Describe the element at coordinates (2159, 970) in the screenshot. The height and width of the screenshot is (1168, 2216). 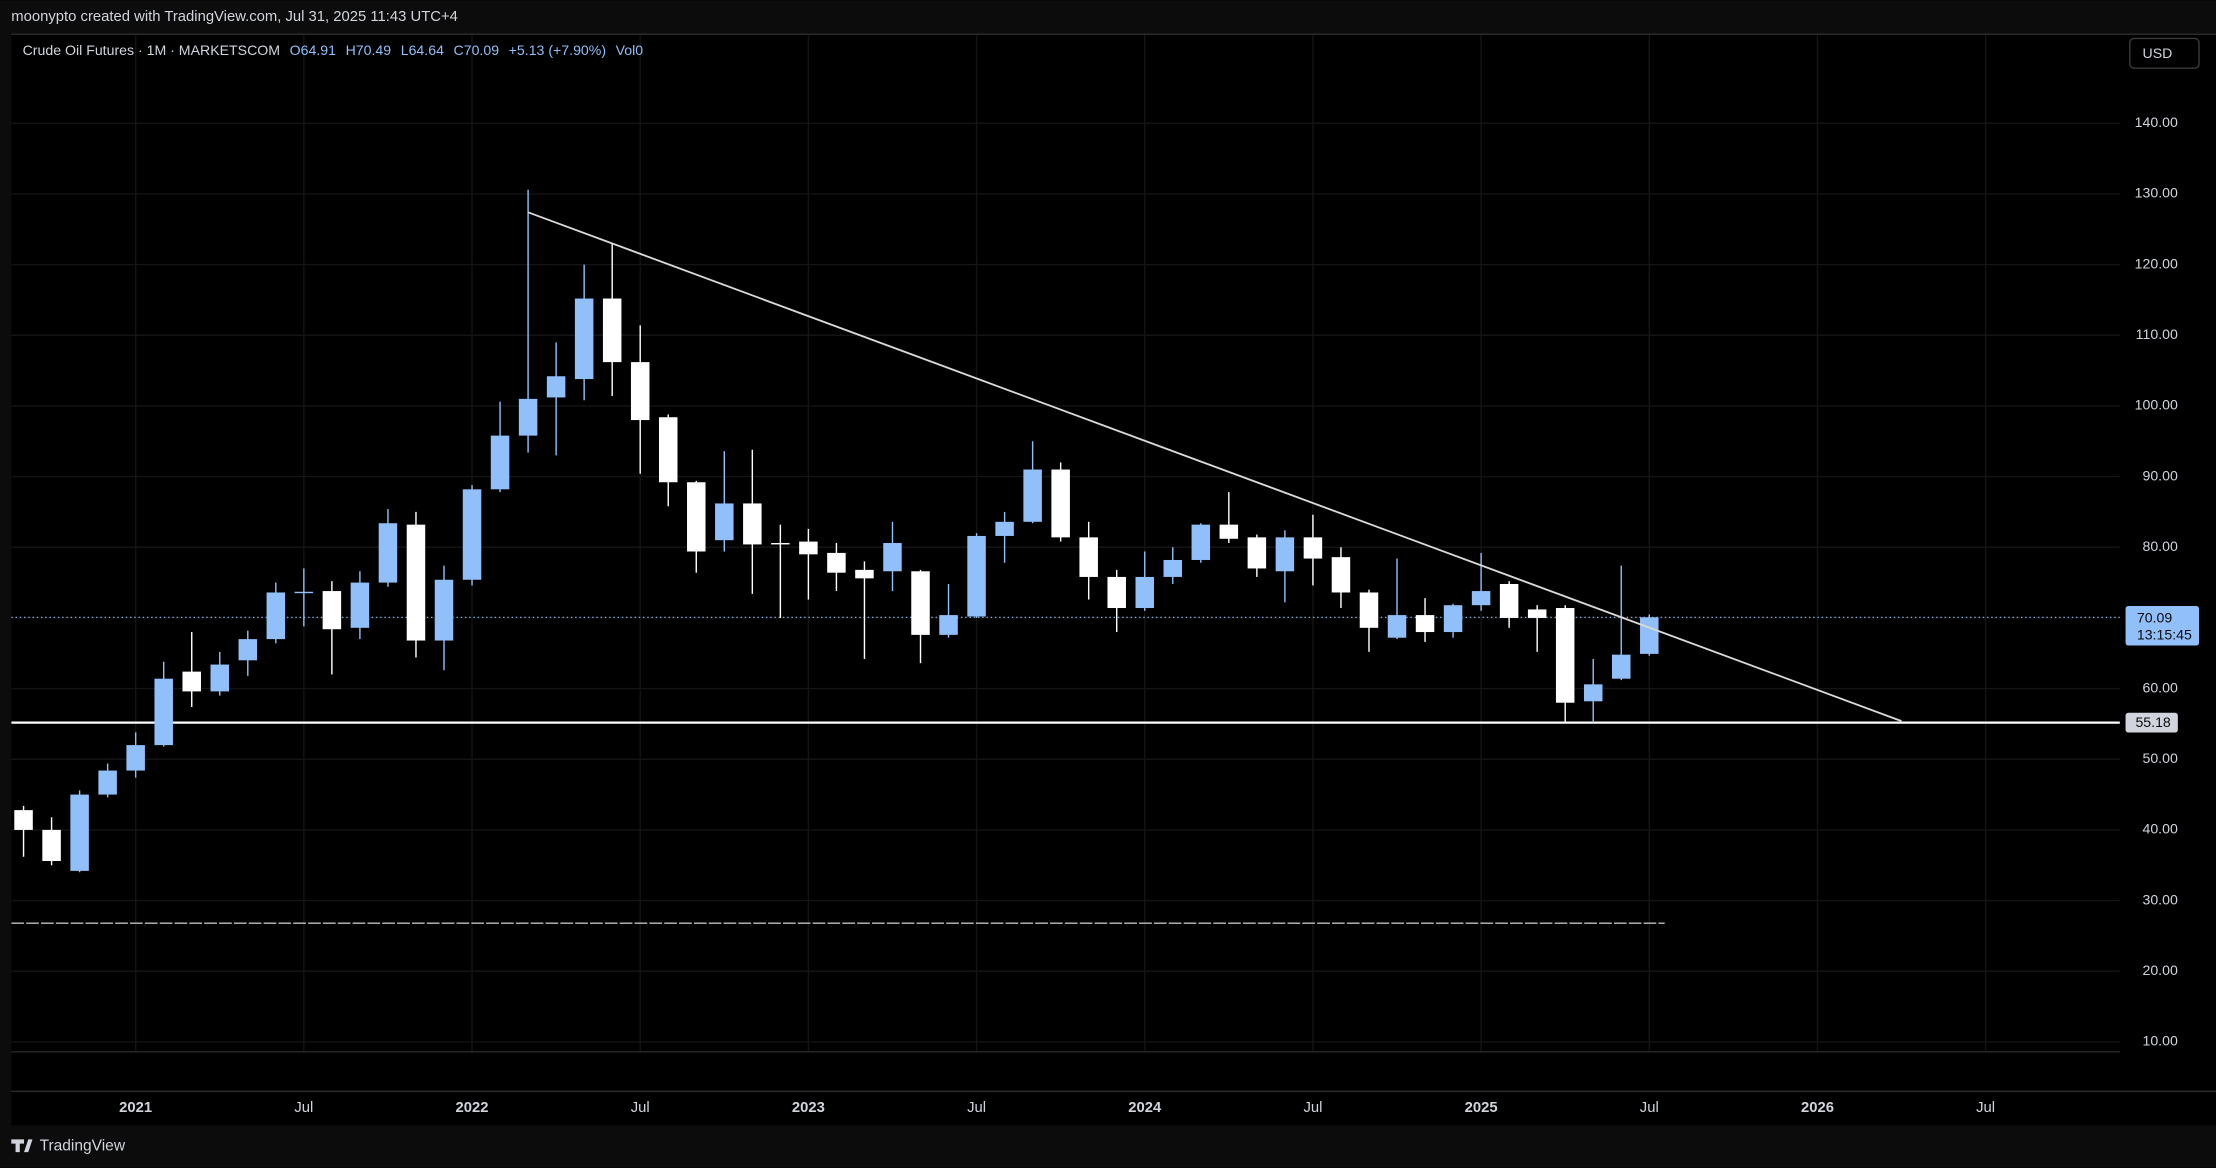
I see `y-tick-label: 20.00` at that location.